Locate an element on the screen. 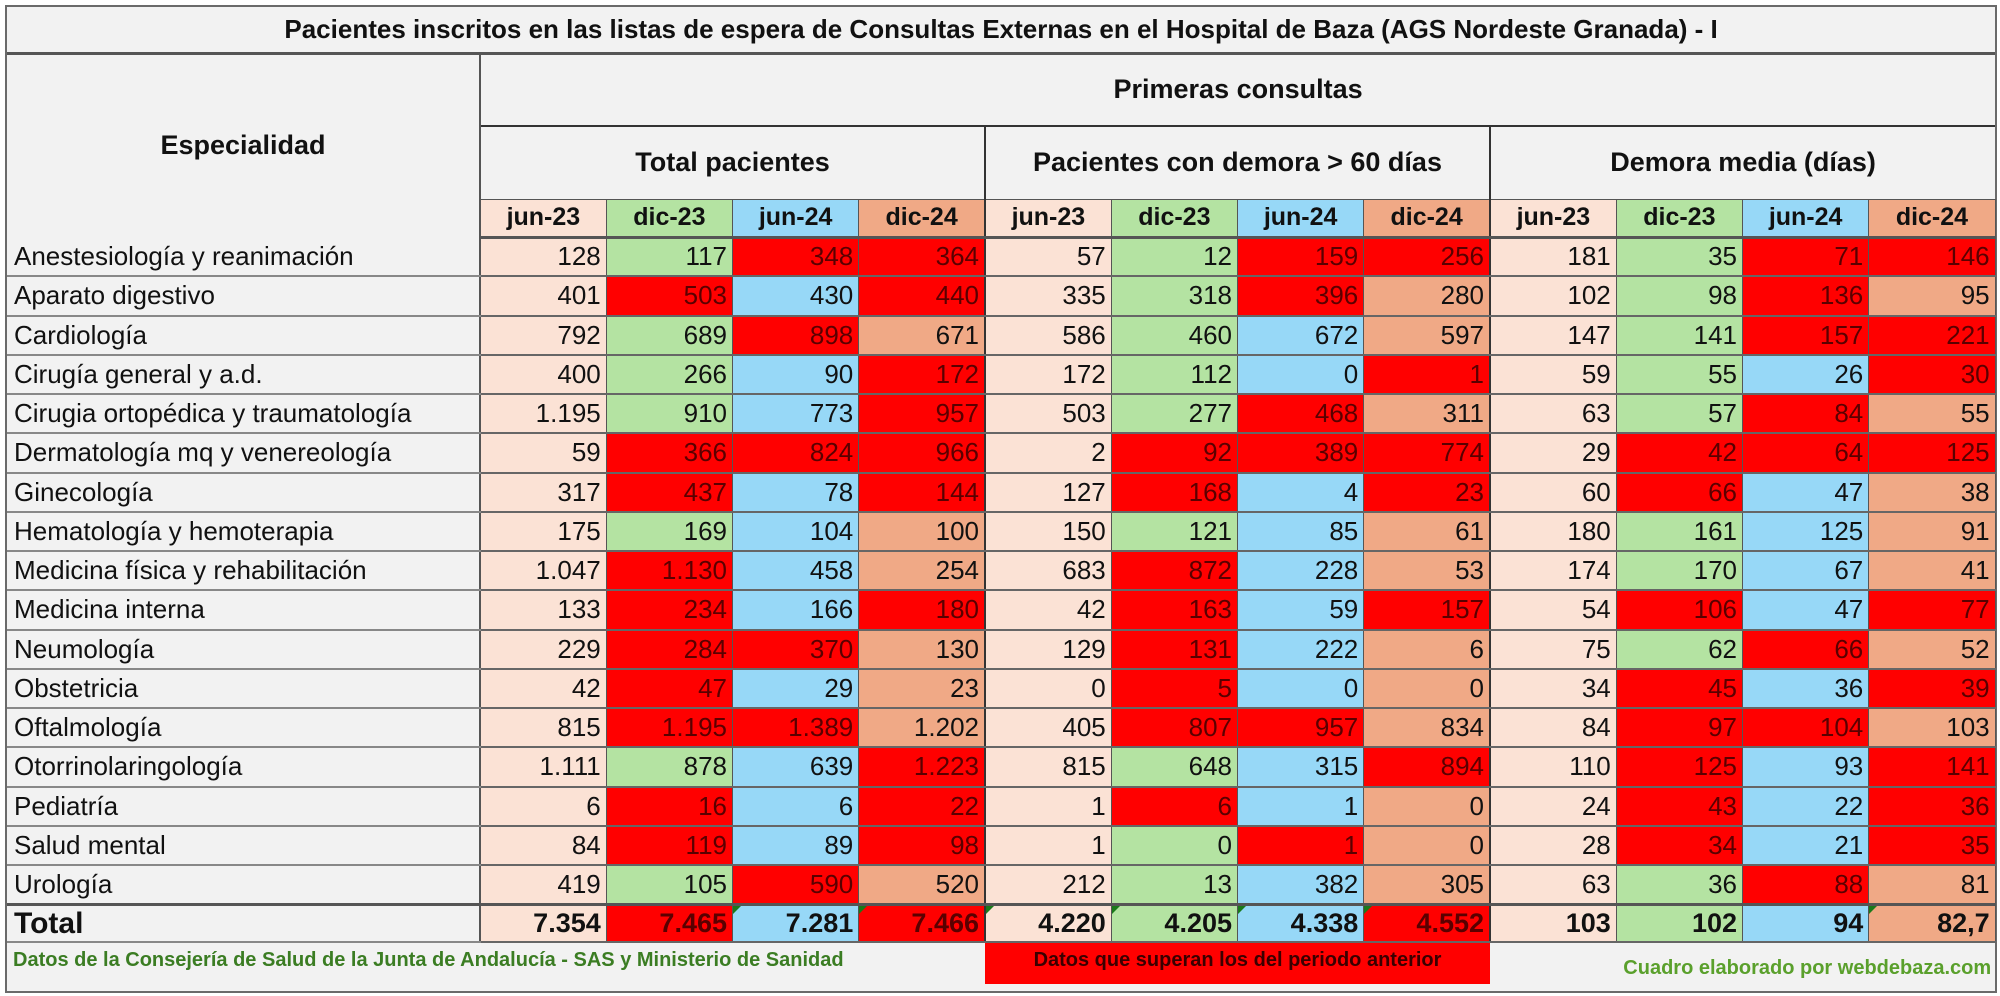 The image size is (2000, 996). group-header-demora-60: Pacientes con demora > 60 días is located at coordinates (1238, 162).